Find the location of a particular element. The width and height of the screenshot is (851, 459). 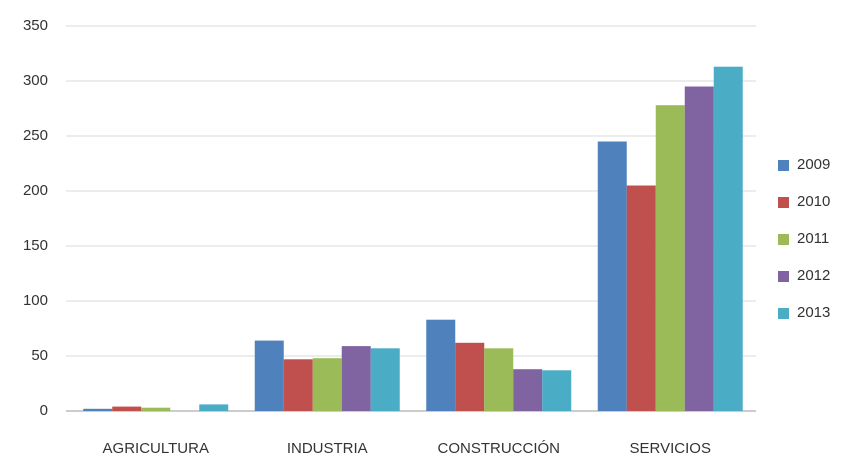

legend-label: 2013 is located at coordinates (813, 312).